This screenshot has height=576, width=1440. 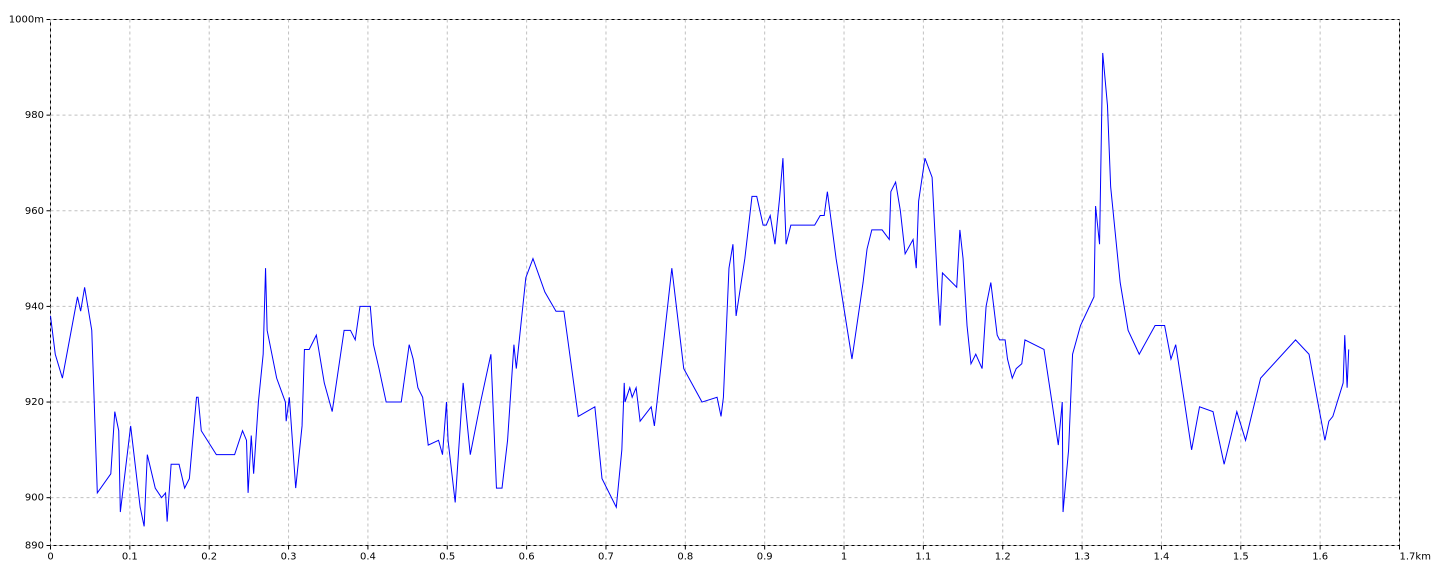 I want to click on x-tick-label: 1, so click(x=844, y=557).